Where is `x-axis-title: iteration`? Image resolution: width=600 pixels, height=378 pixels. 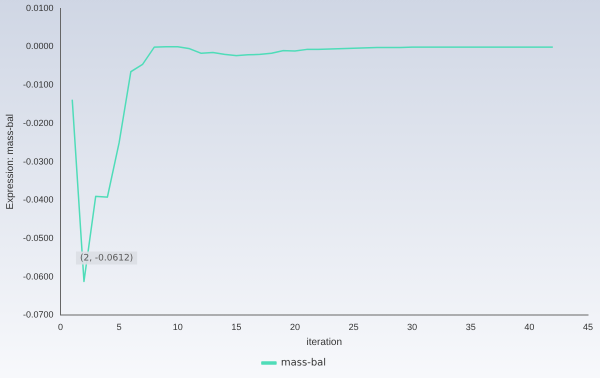 x-axis-title: iteration is located at coordinates (324, 342).